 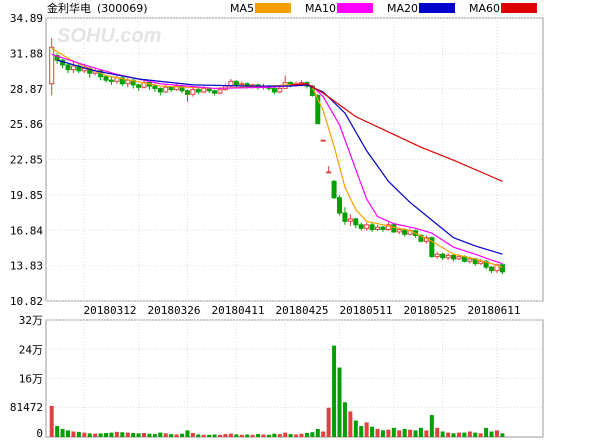 I want to click on volume-axis: 32万 24万 16万 81472 0, so click(x=26, y=377).